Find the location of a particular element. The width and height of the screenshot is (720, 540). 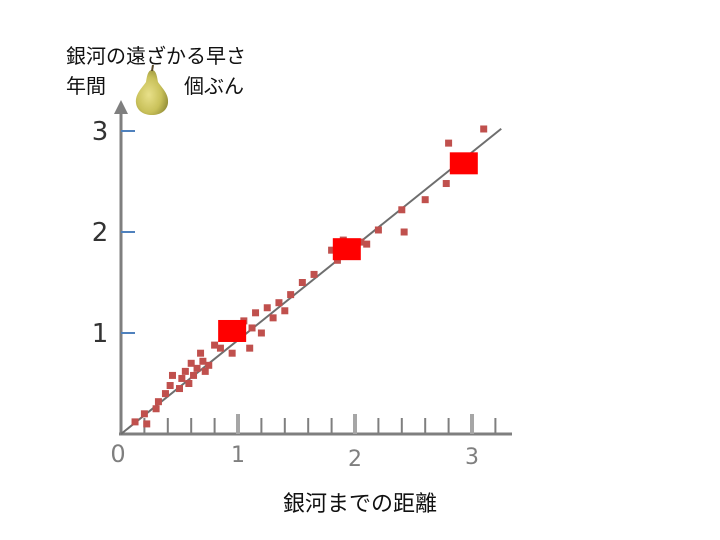

y-tick-label: 3 is located at coordinates (100, 132).